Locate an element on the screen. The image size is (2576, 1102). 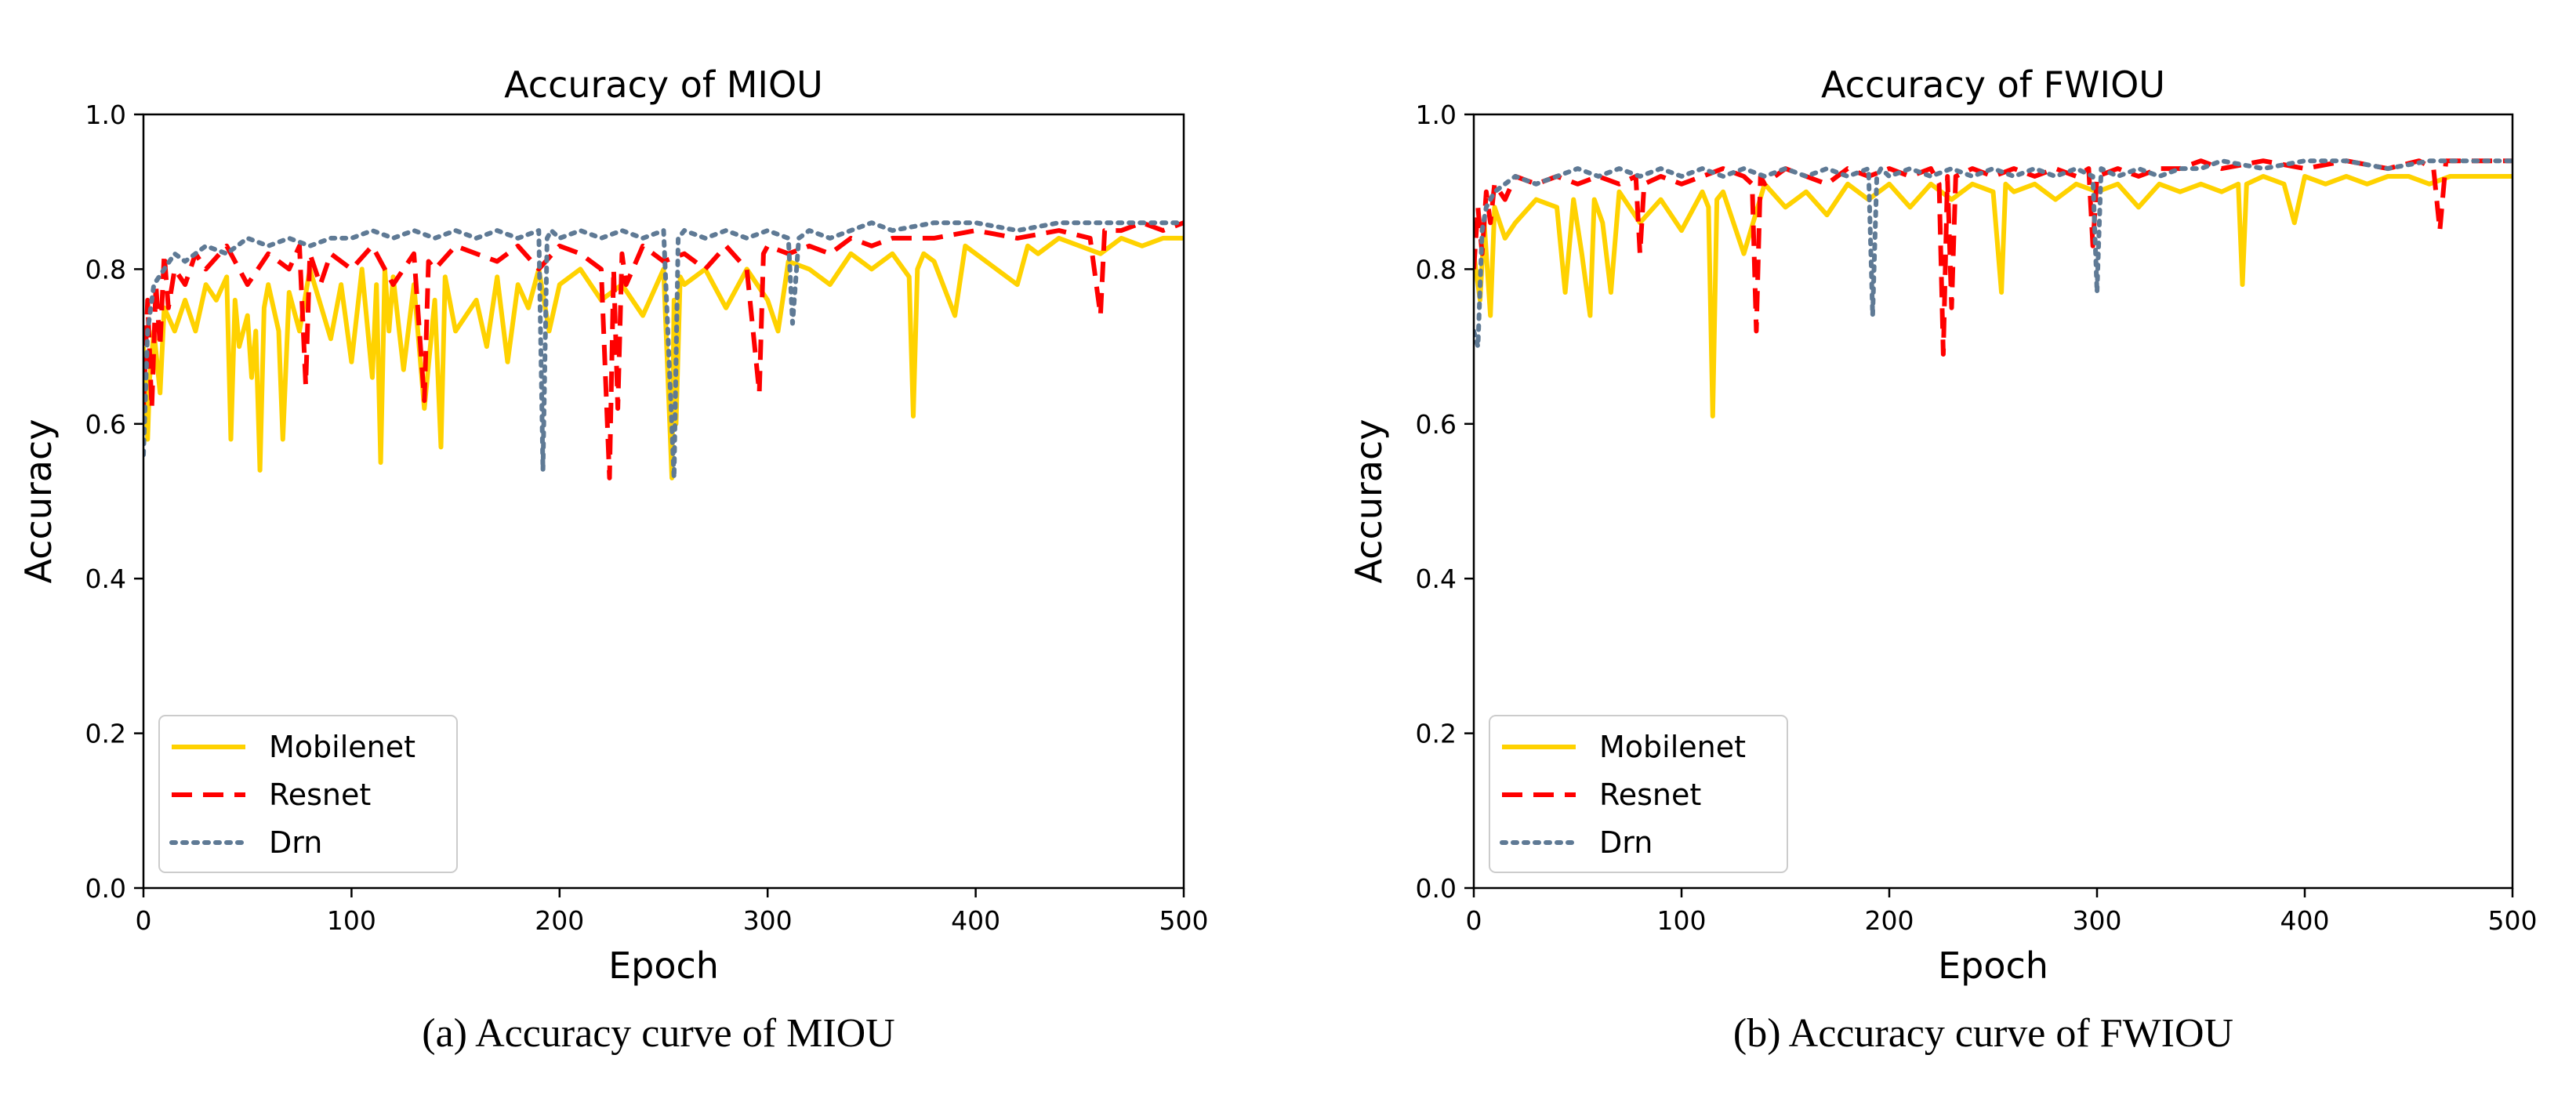
figure-caption: (a) Accuracy curve of MIOU is located at coordinates (658, 1033).